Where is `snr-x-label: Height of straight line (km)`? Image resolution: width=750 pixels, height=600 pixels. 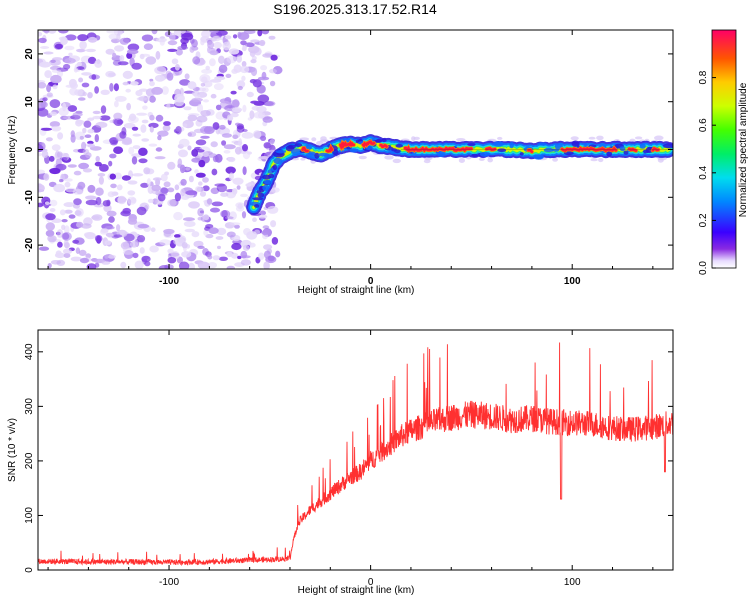
snr-x-label: Height of straight line (km) is located at coordinates (356, 590).